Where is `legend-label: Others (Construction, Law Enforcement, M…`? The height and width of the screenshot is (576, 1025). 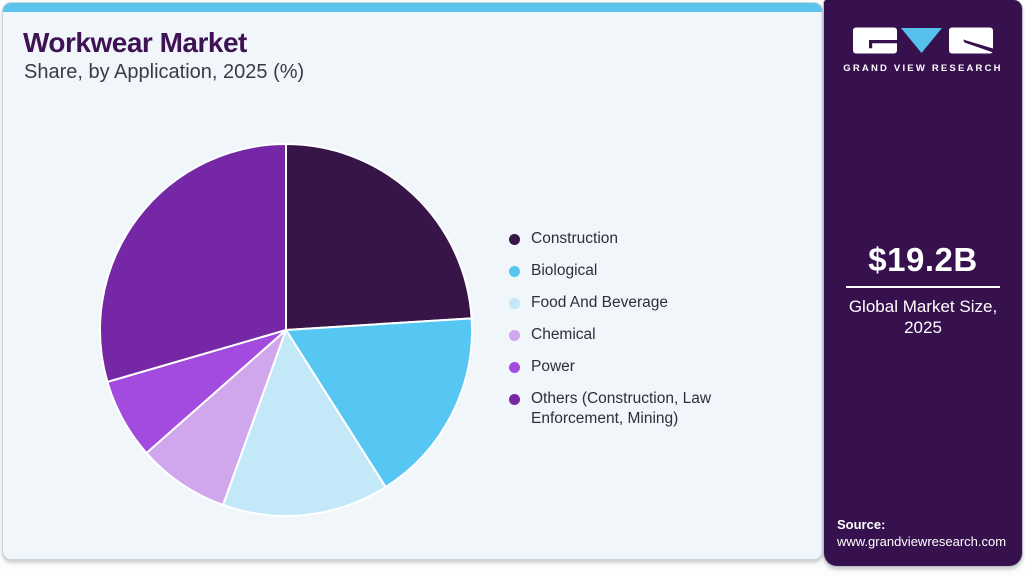 legend-label: Others (Construction, Law Enforcement, M… is located at coordinates (621, 408).